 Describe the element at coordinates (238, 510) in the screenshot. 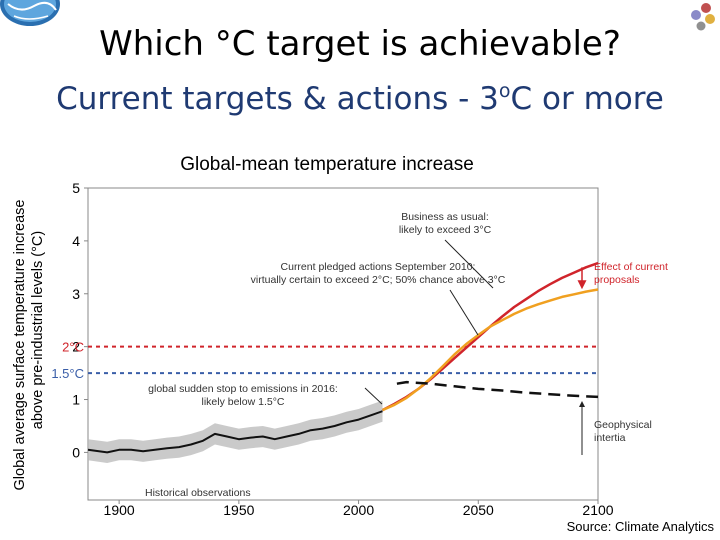

I see `x-tick-label: 1950` at that location.